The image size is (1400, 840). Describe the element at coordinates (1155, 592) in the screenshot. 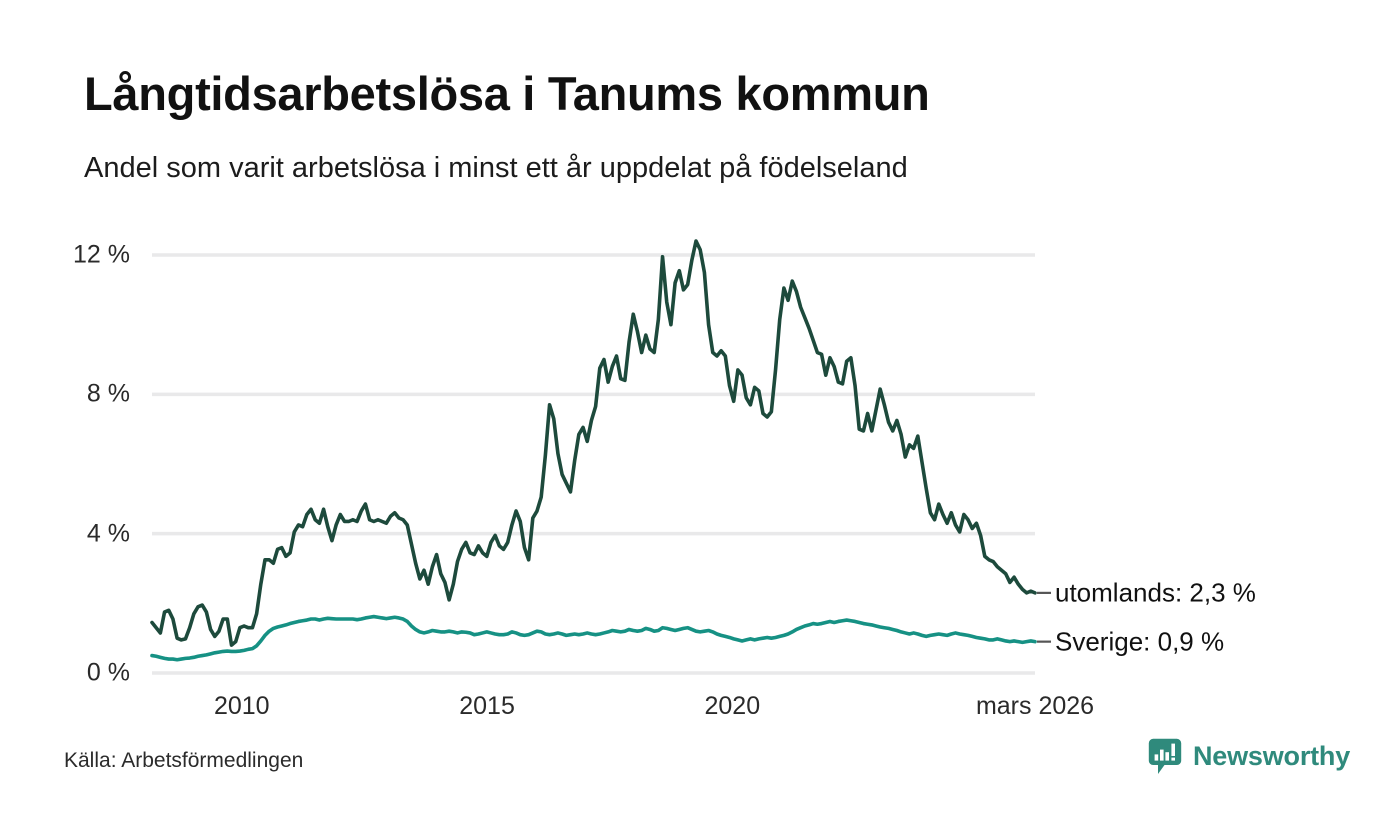

I see `series-label-utomlands: utomlands: 2,3 %` at that location.